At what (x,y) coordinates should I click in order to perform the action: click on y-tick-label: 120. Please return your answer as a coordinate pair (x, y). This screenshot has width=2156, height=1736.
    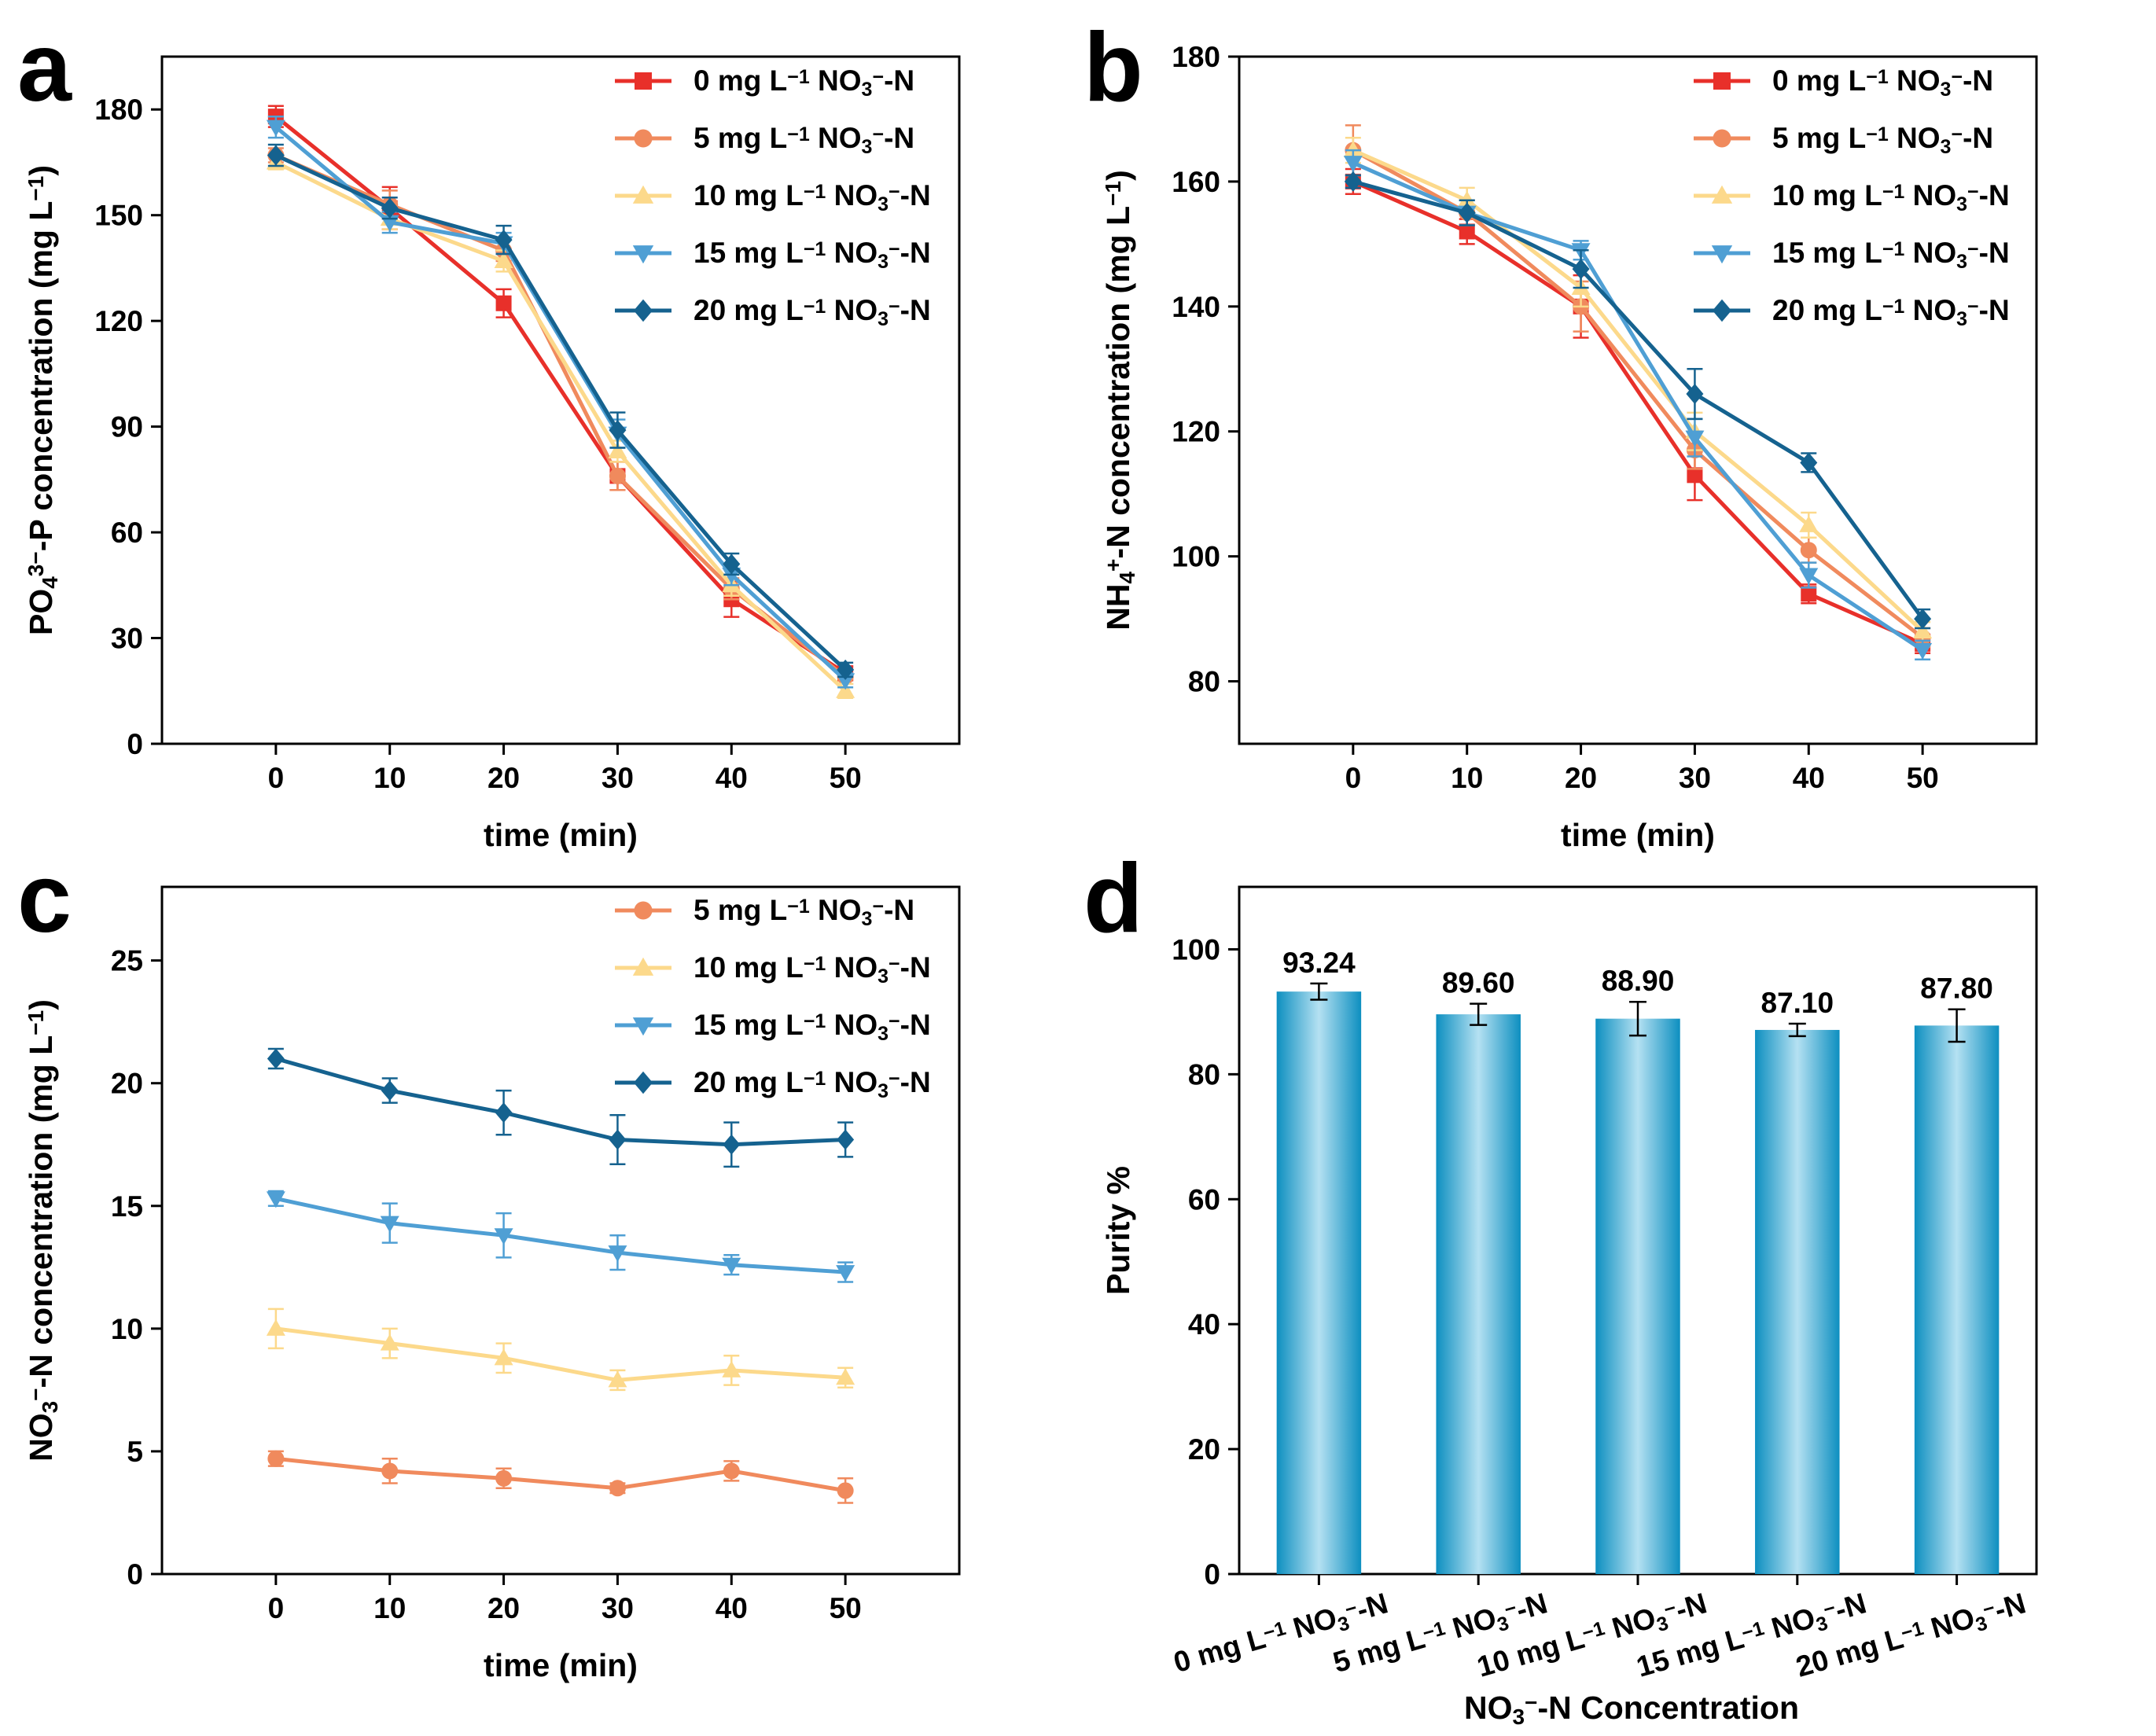
    Looking at the image, I should click on (1196, 432).